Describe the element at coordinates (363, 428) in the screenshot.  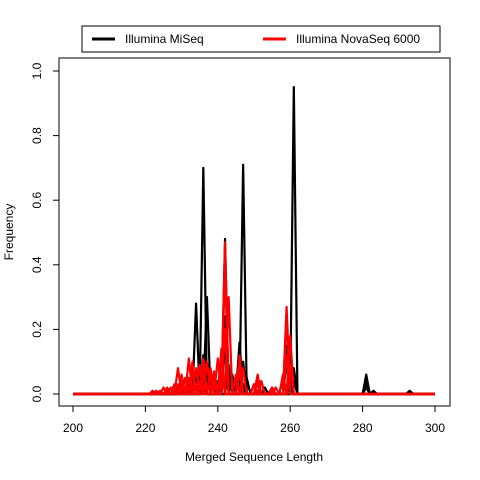
I see `x-tick-label: 280` at that location.